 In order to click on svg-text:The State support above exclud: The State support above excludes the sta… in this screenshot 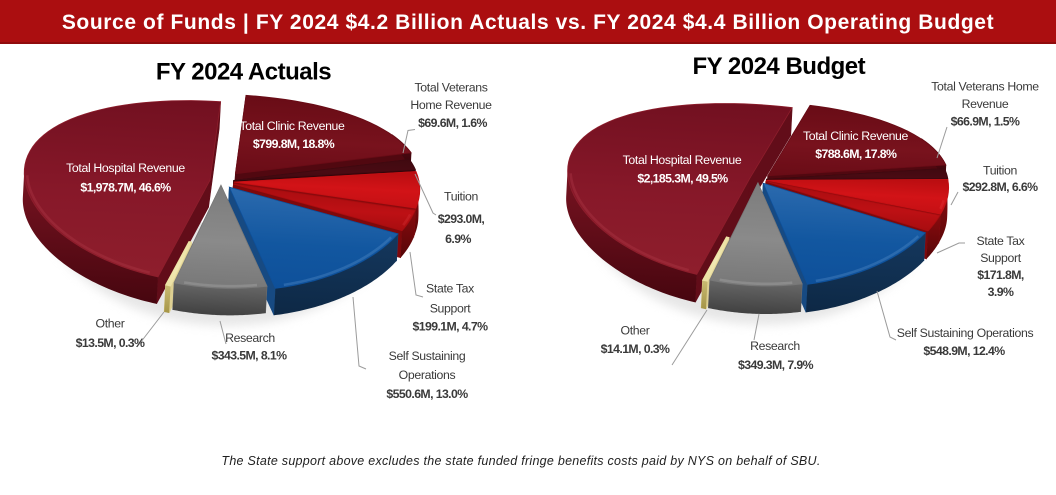, I will do `click(520, 461)`.